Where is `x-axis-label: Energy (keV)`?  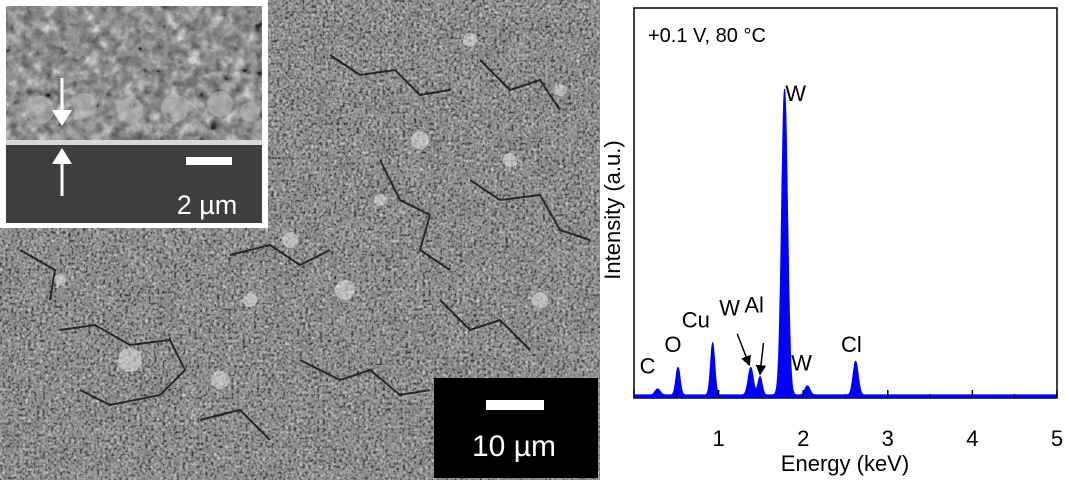 x-axis-label: Energy (keV) is located at coordinates (845, 463).